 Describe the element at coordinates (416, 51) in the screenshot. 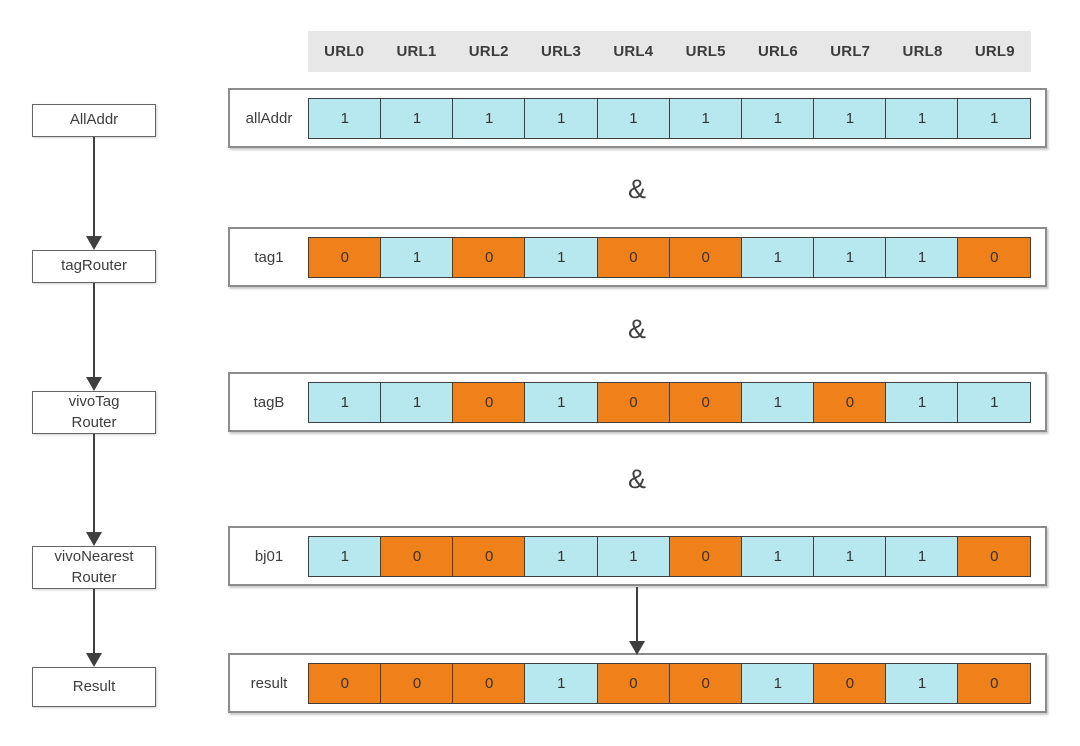

I see `column-header-url1: URL1` at that location.